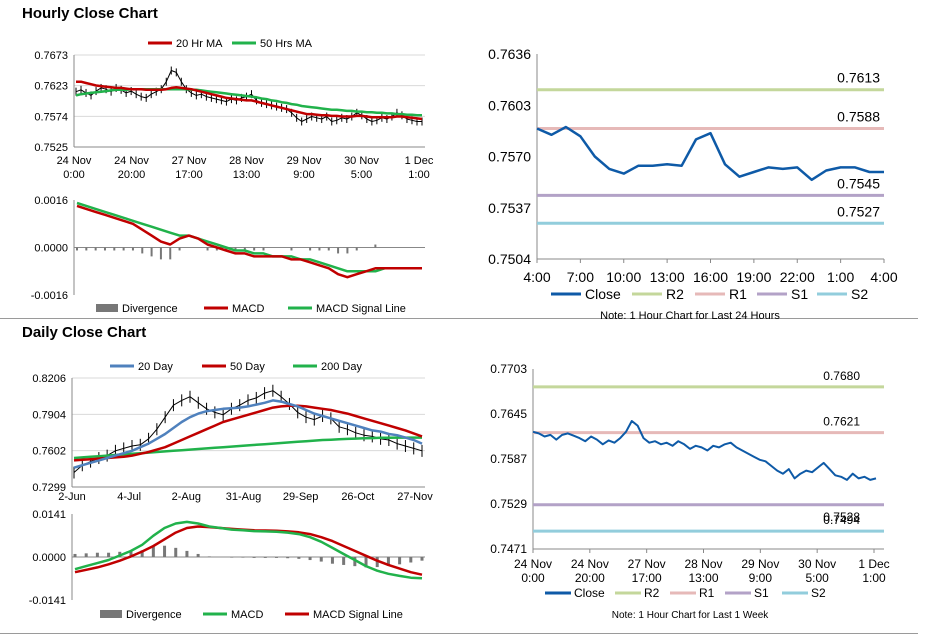 The height and width of the screenshot is (638, 928). I want to click on daily-ma20-line, so click(248, 434).